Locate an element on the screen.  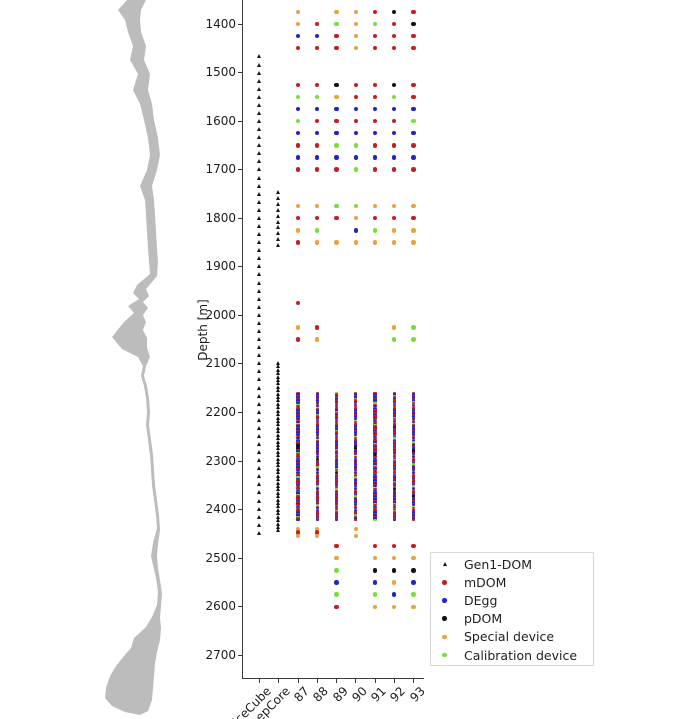
y-tick is located at coordinates (240, 73).